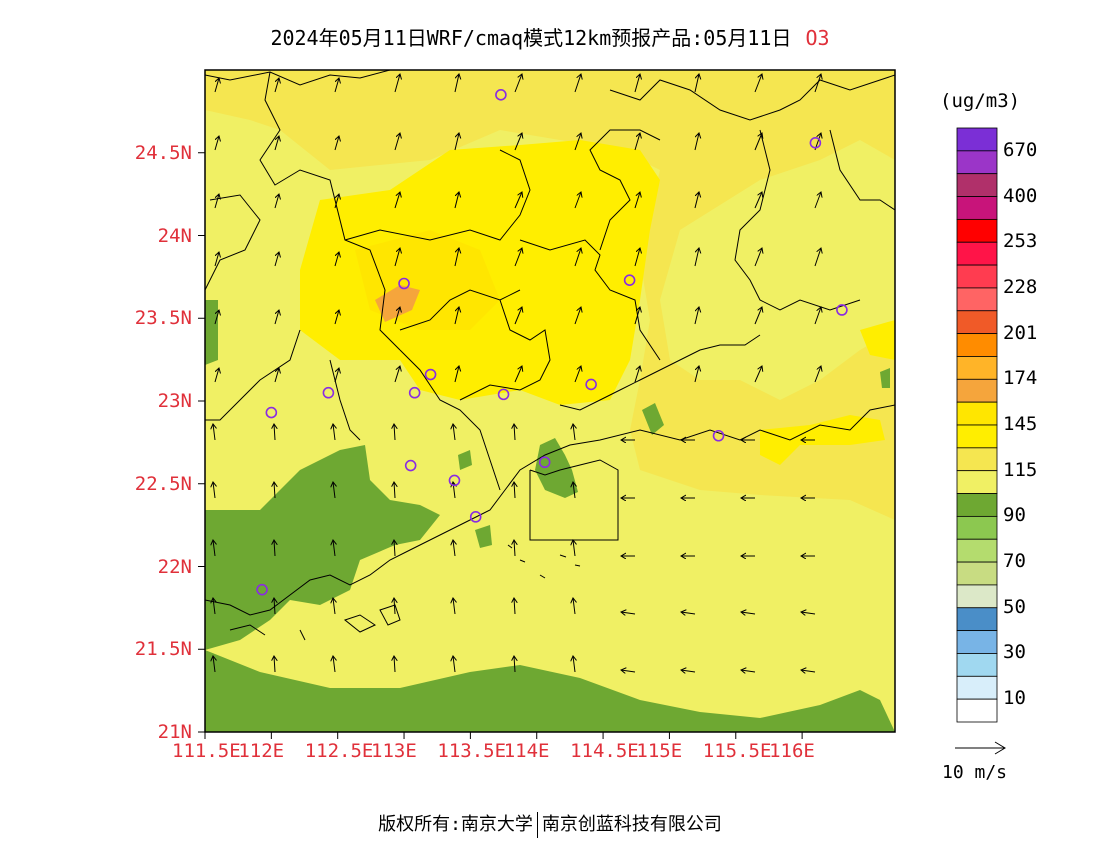 This screenshot has height=850, width=1100. What do you see at coordinates (174, 732) in the screenshot?
I see `latitude-label: 21N` at bounding box center [174, 732].